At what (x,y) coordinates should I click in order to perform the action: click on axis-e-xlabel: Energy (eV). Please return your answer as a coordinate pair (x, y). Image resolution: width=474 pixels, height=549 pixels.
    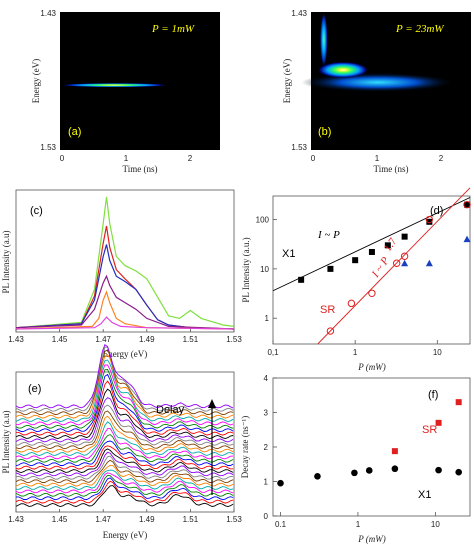
    Looking at the image, I should click on (125, 535).